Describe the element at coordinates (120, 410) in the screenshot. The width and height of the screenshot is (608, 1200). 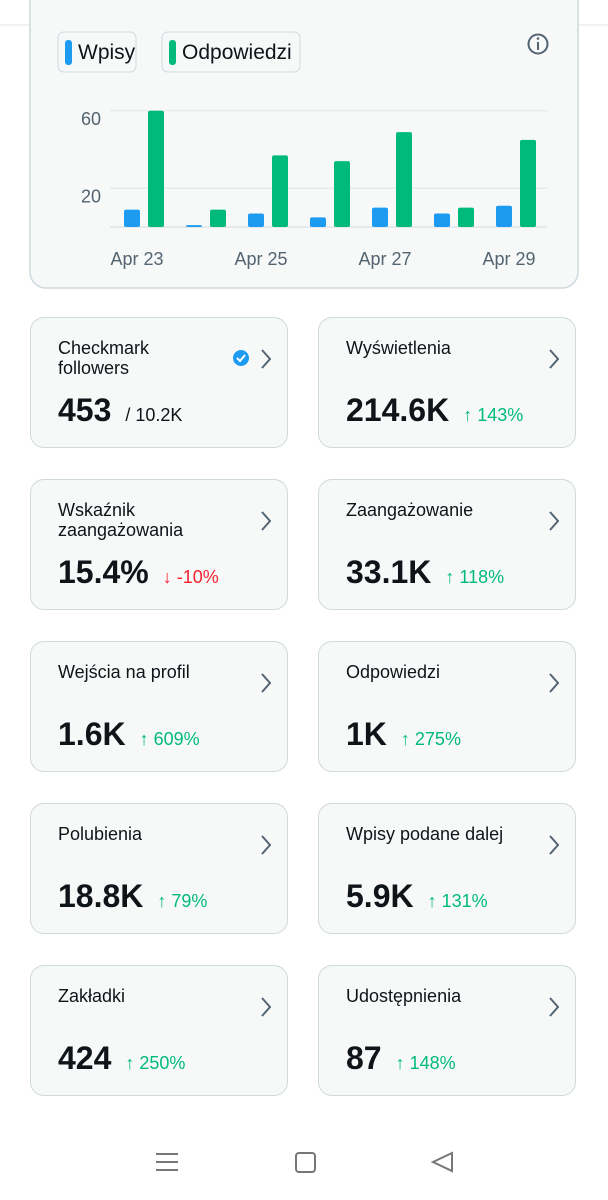
I see `card-value: 453 / 10.2K` at that location.